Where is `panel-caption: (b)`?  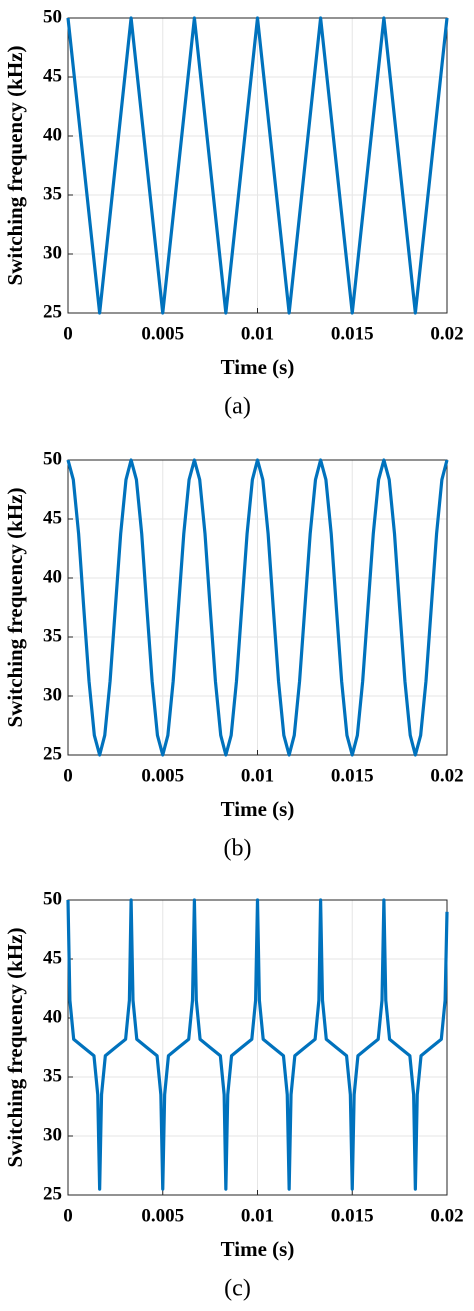
panel-caption: (b) is located at coordinates (238, 849).